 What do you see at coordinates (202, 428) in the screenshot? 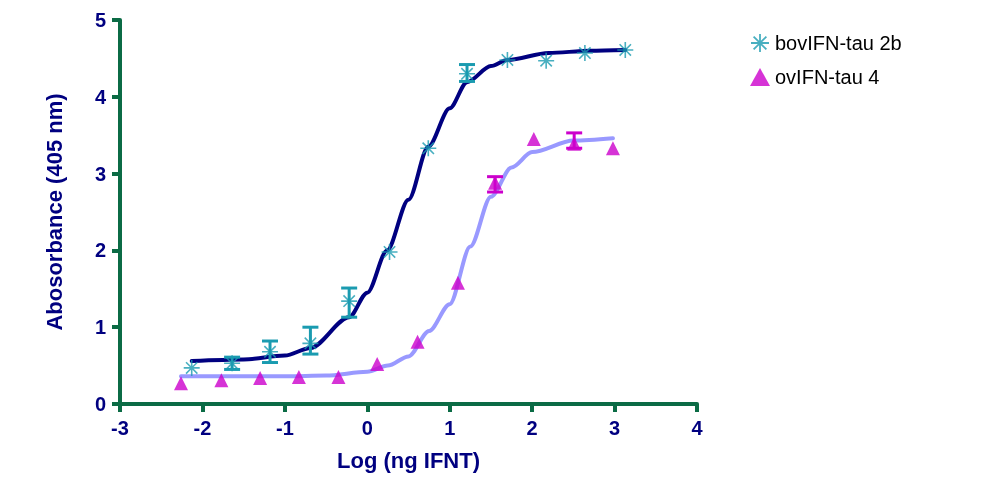
I see `x-tick-label: -2` at bounding box center [202, 428].